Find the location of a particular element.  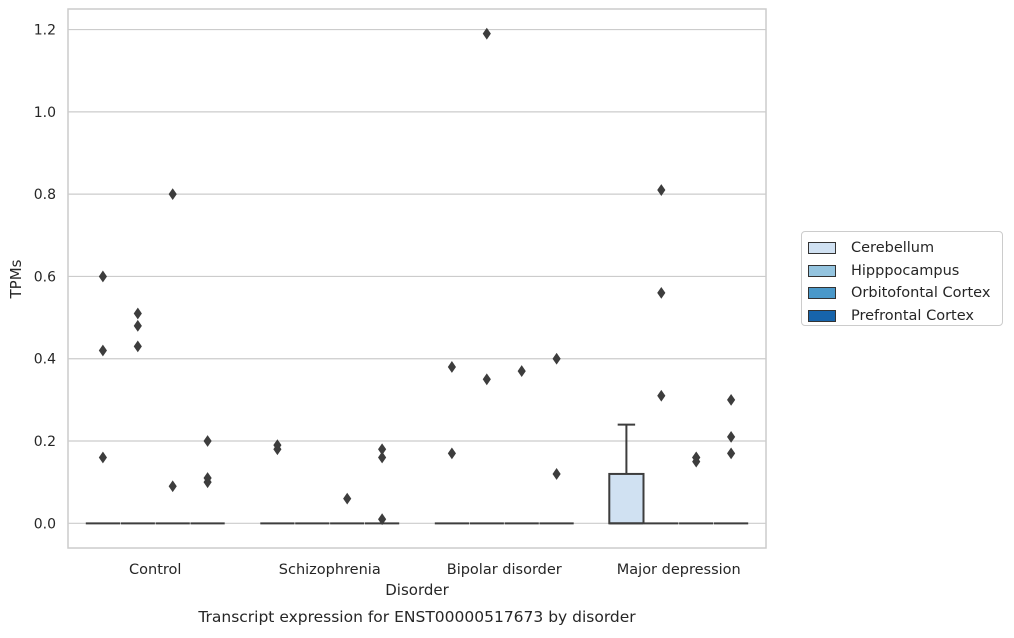

y-tick-label: 0.8 is located at coordinates (45, 195).